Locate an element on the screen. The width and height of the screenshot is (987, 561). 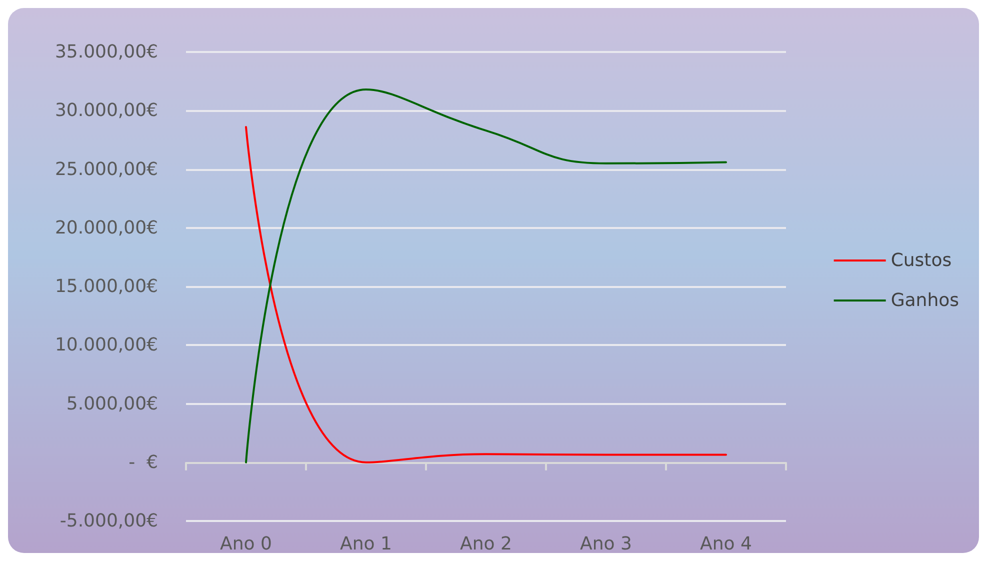
legend-label: Custos is located at coordinates (921, 260).